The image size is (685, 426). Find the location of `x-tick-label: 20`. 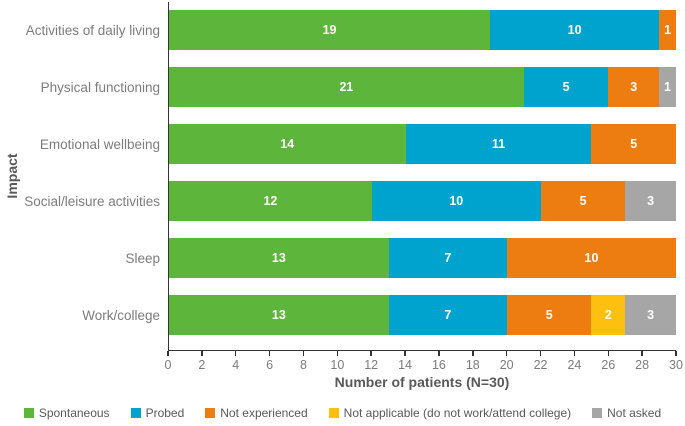

x-tick-label: 20 is located at coordinates (506, 365).